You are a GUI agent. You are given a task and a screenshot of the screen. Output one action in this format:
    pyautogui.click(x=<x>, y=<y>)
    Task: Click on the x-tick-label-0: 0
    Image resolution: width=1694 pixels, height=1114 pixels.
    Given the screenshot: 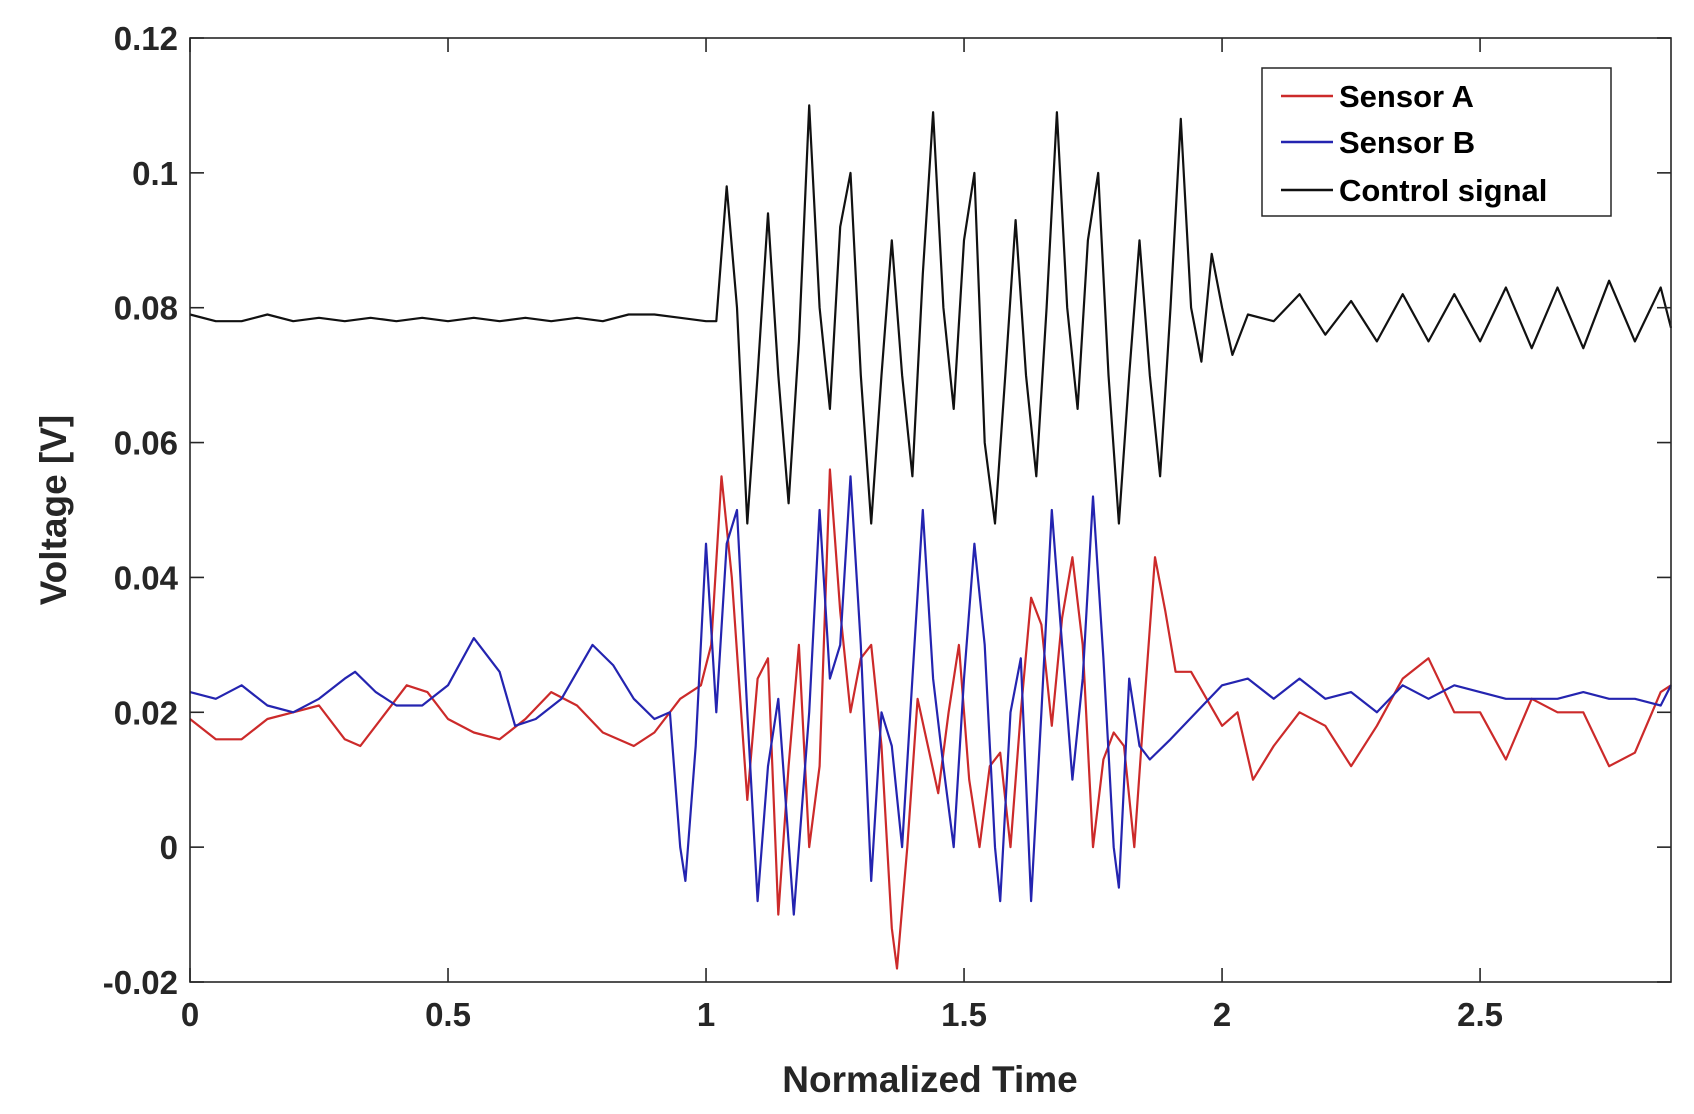 What is the action you would take?
    pyautogui.click(x=190, y=1014)
    